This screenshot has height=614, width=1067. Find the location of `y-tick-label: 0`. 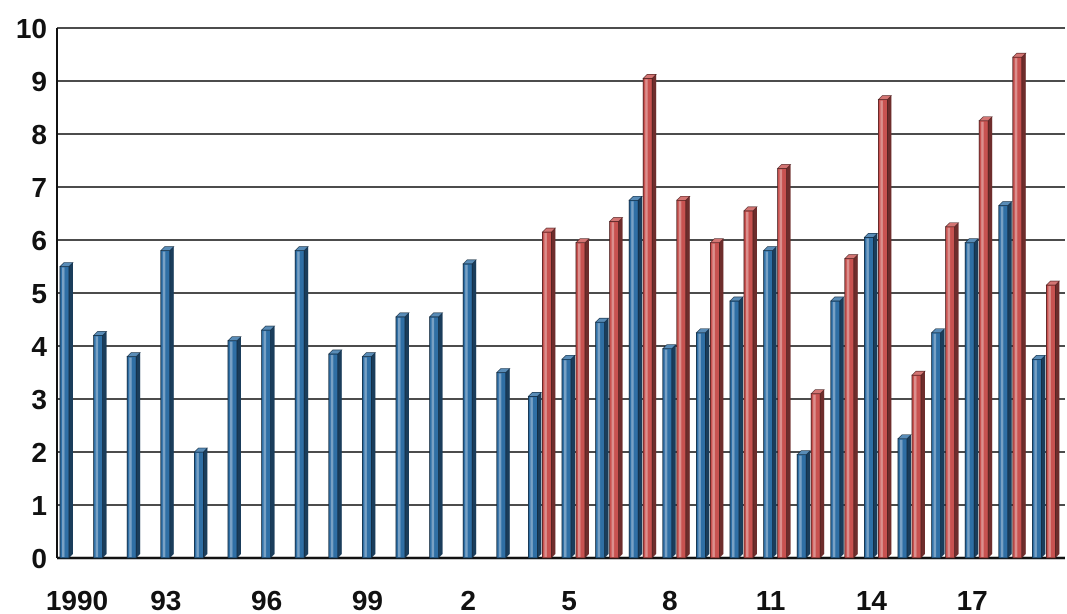

y-tick-label: 0 is located at coordinates (39, 558).